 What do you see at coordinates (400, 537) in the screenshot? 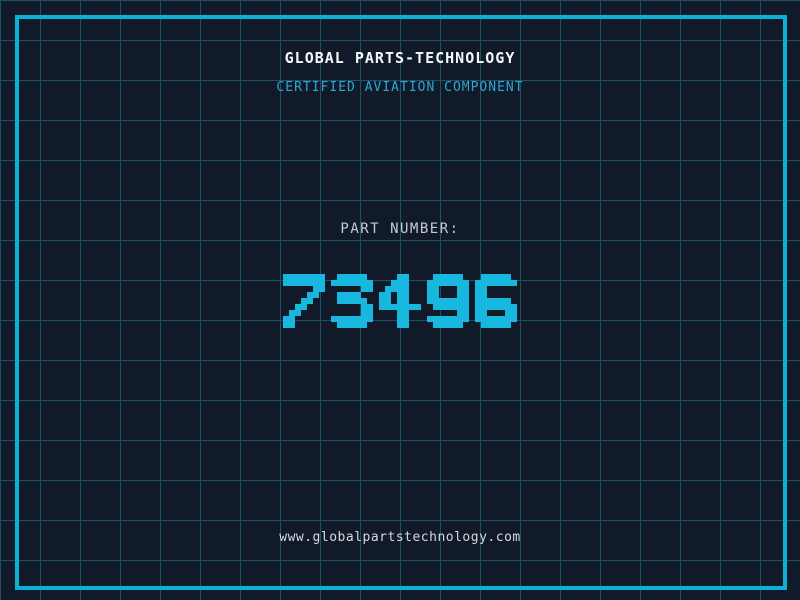
I see `website-url: www.globalpartstechnology.com` at bounding box center [400, 537].